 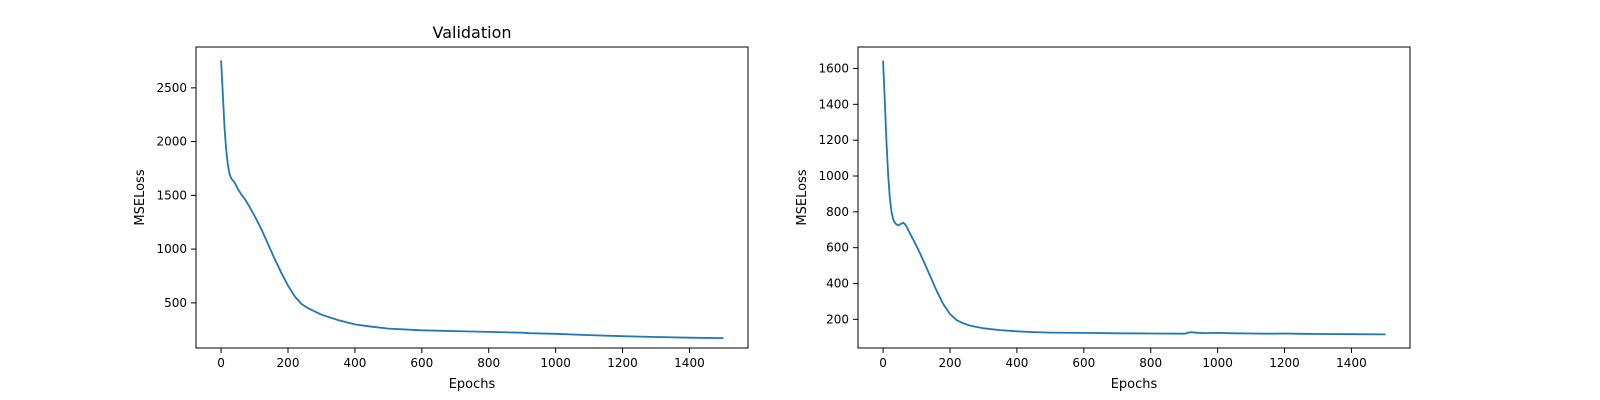 I want to click on y-tick-label: 400, so click(x=837, y=284).